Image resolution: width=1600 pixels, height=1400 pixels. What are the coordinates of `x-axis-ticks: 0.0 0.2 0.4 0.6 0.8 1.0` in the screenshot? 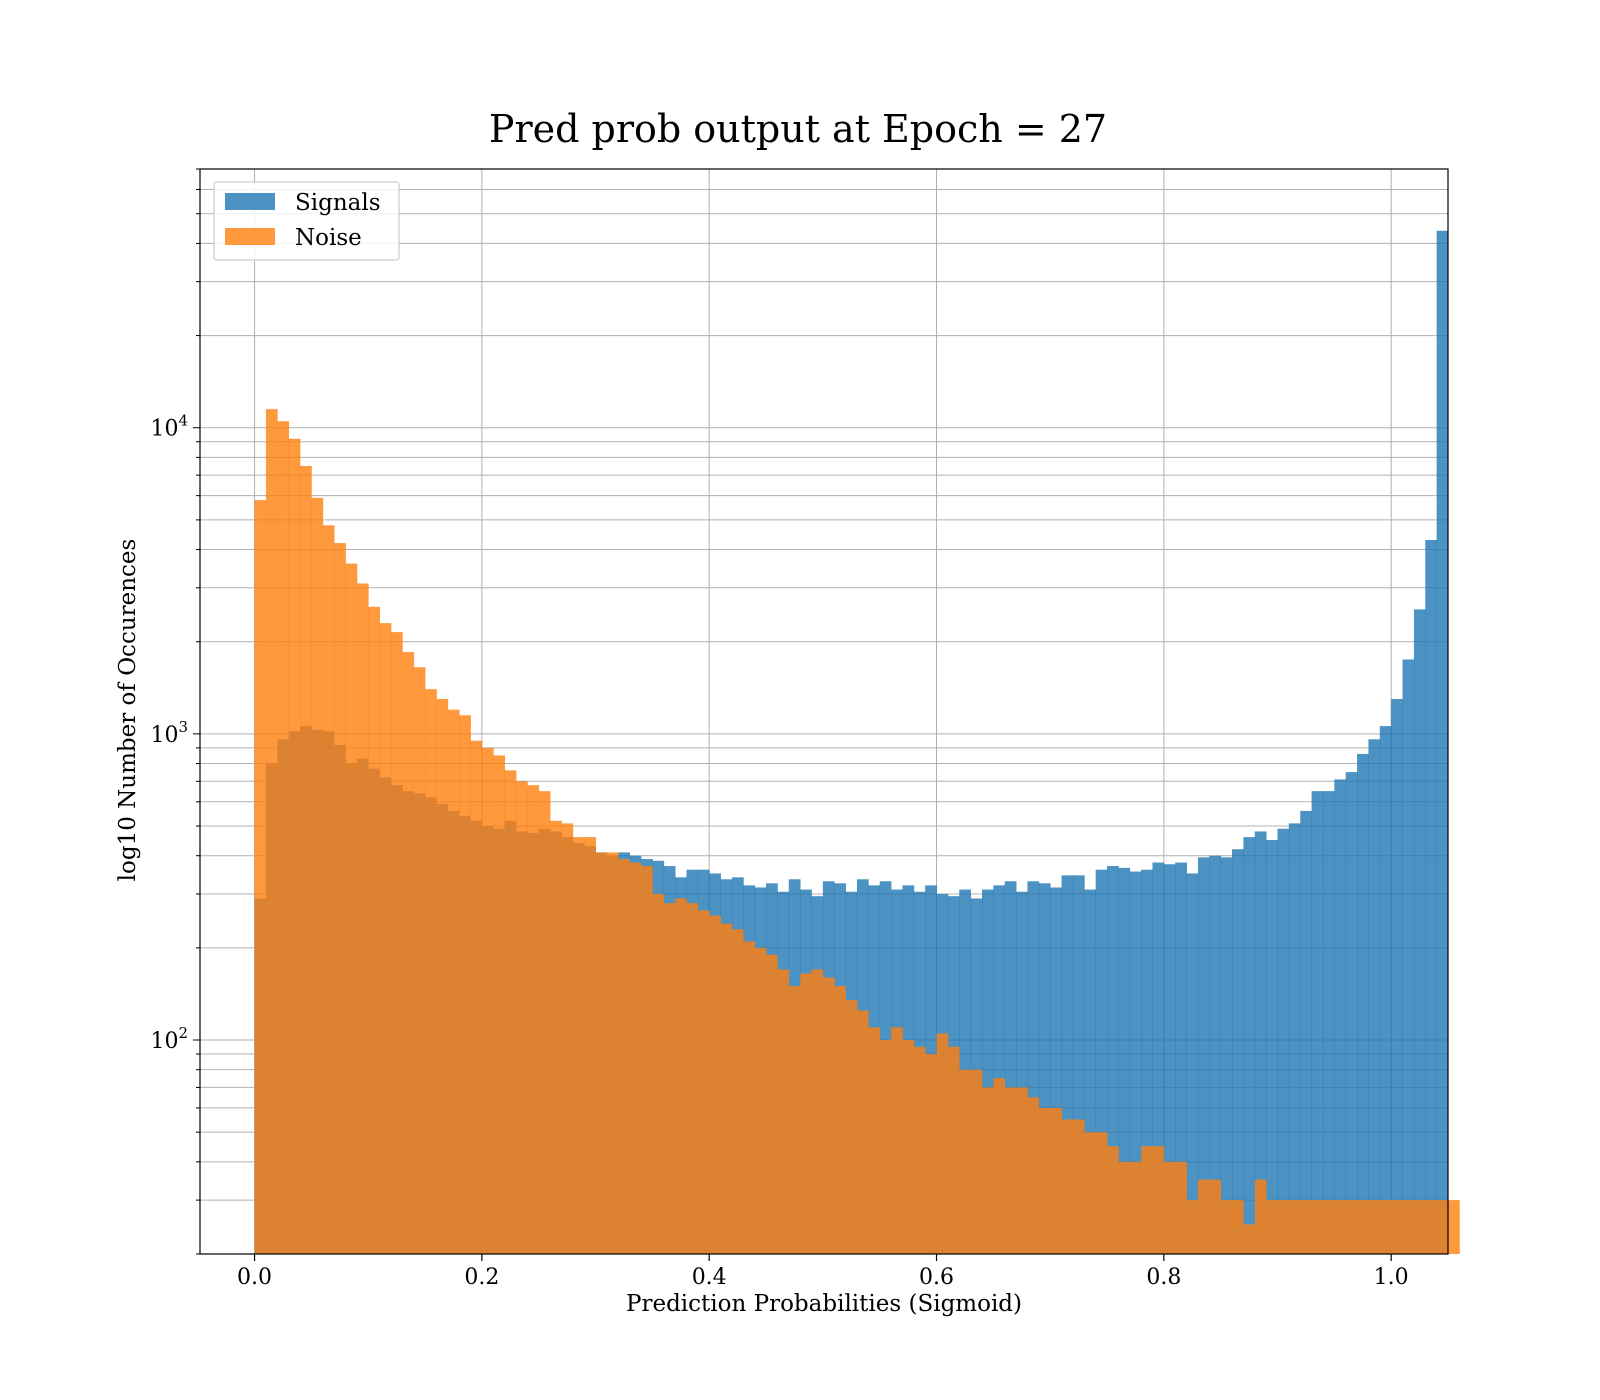 It's located at (823, 1272).